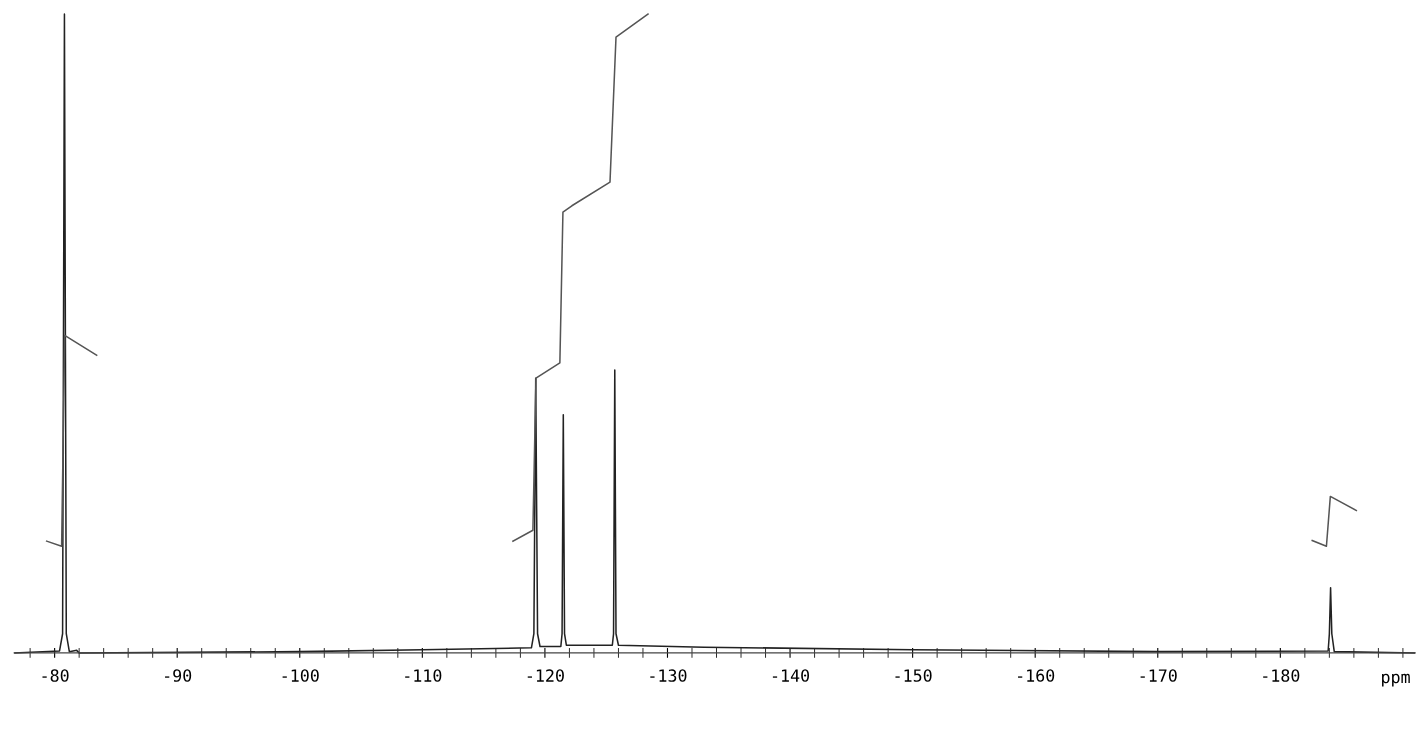  I want to click on x-tick-label: -80, so click(55, 675).